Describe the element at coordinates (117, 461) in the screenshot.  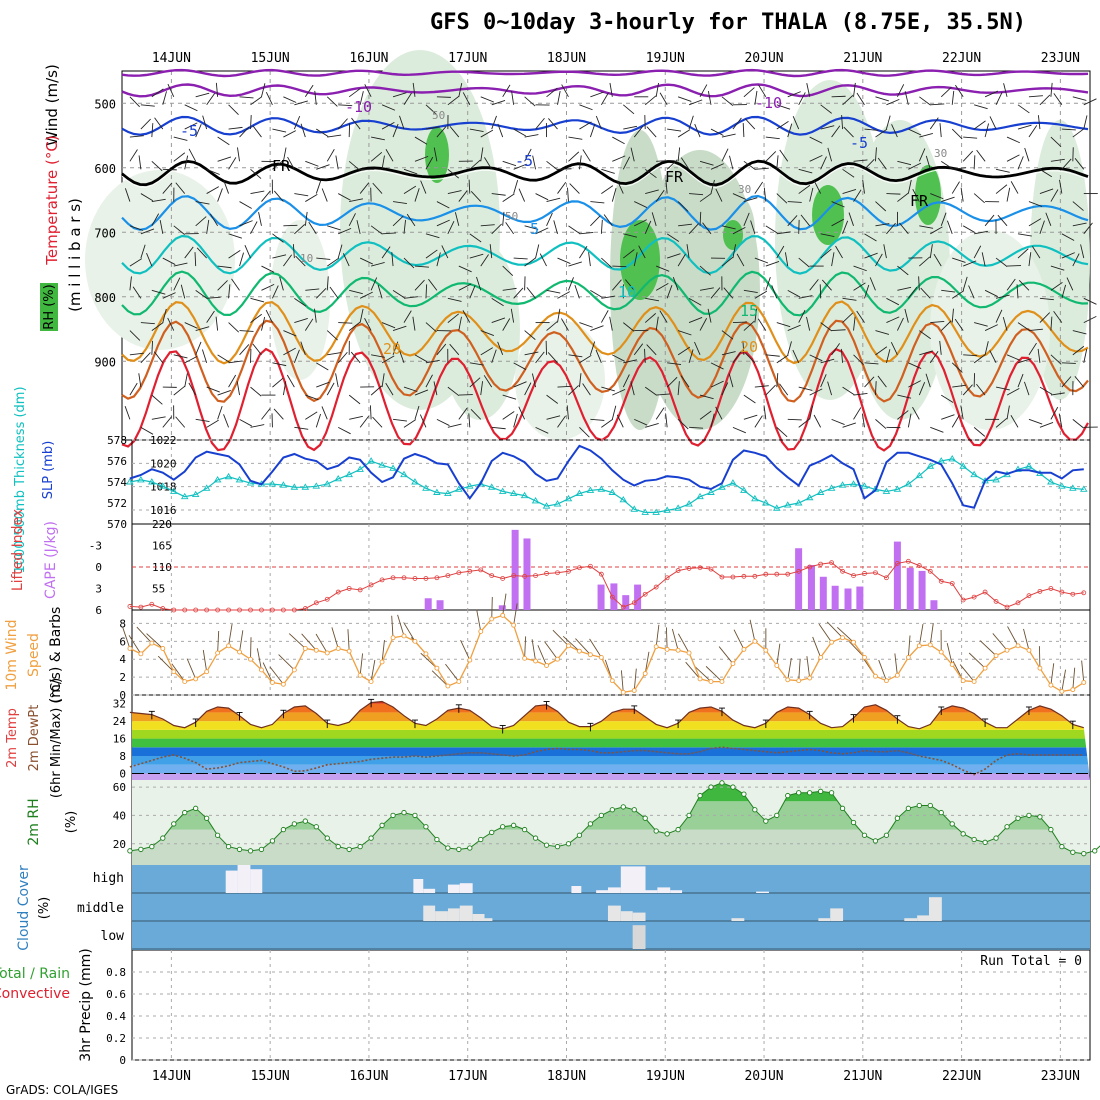
I see `thickness-tick-label: 576` at that location.